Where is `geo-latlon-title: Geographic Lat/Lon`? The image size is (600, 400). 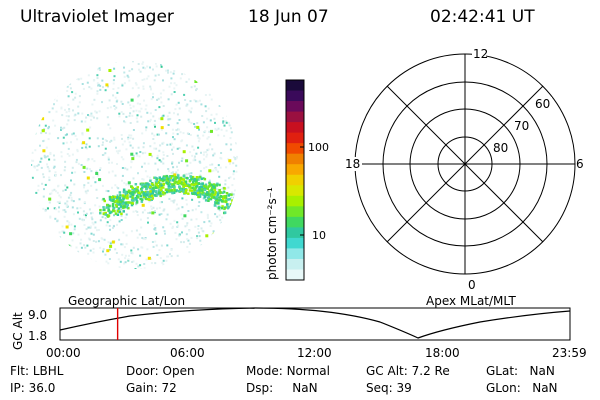 geo-latlon-title: Geographic Lat/Lon is located at coordinates (127, 301).